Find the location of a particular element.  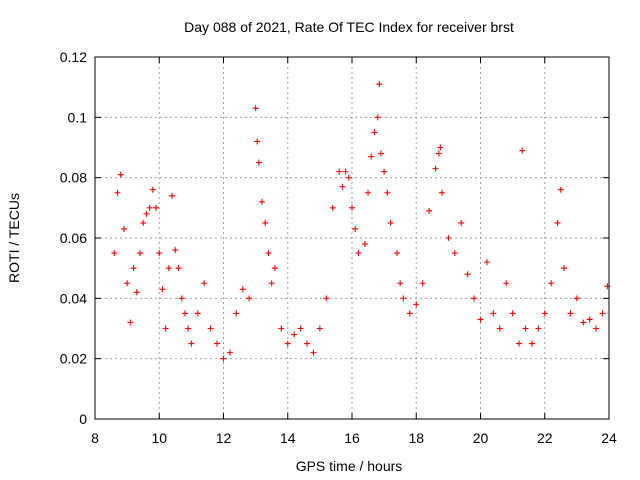

x-tick-label: 8 is located at coordinates (95, 438).